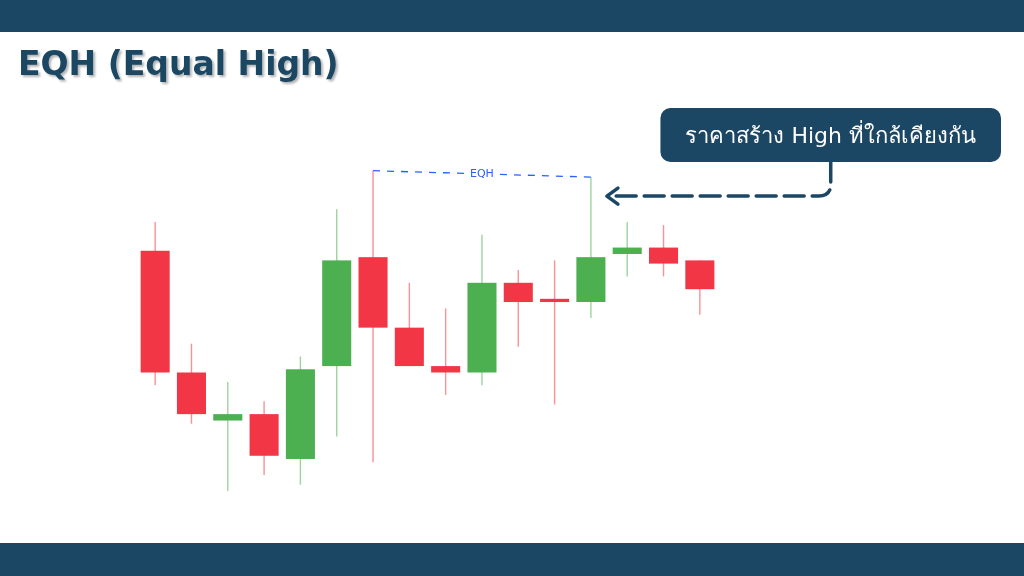 The image size is (1024, 576). Describe the element at coordinates (178, 63) in the screenshot. I see `chart-title: EQH (Equal High)` at that location.